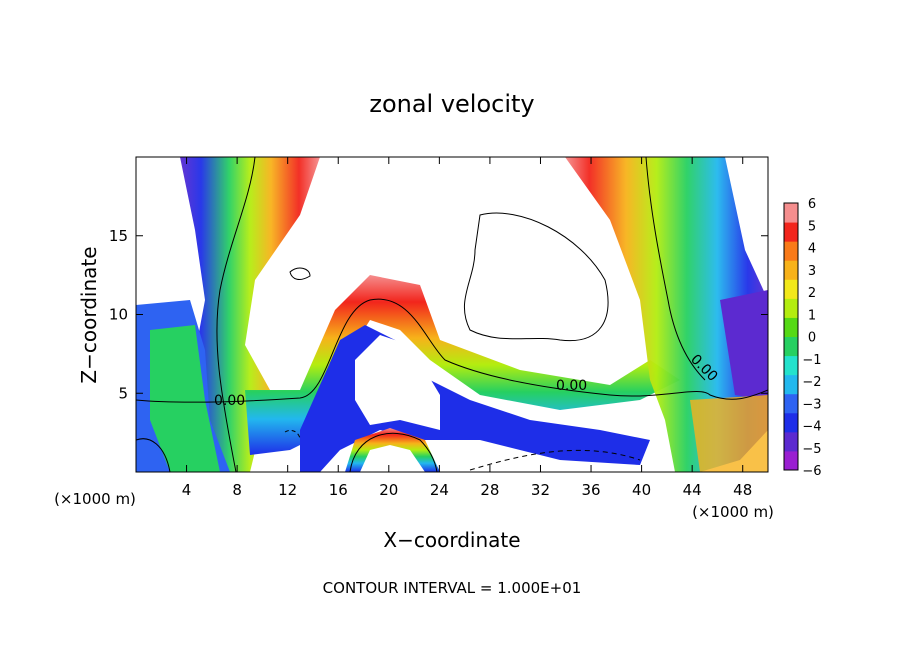 The width and height of the screenshot is (904, 654). I want to click on colorbar-label: −6, so click(811, 471).